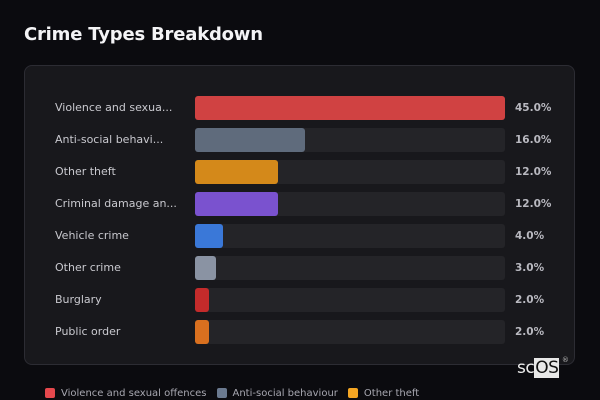  I want to click on bar-row: Criminal damage an... 12.0%, so click(299, 204).